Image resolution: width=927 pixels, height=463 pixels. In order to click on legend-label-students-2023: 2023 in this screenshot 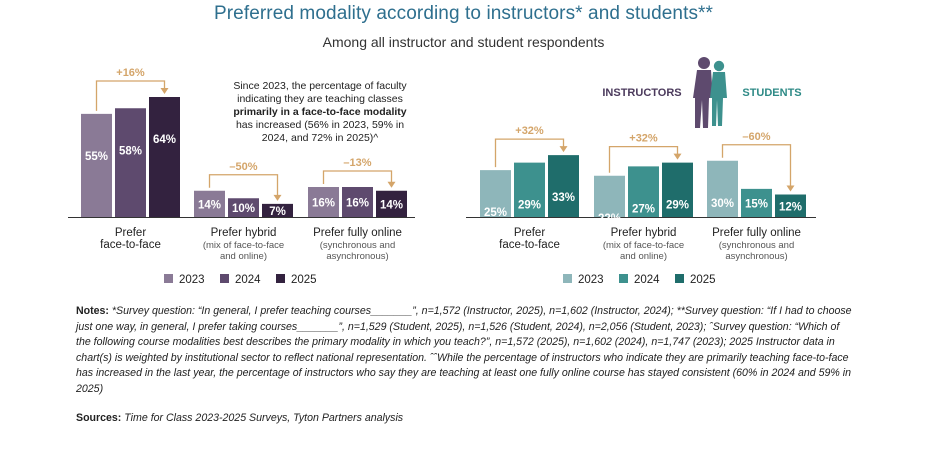, I will do `click(591, 280)`.